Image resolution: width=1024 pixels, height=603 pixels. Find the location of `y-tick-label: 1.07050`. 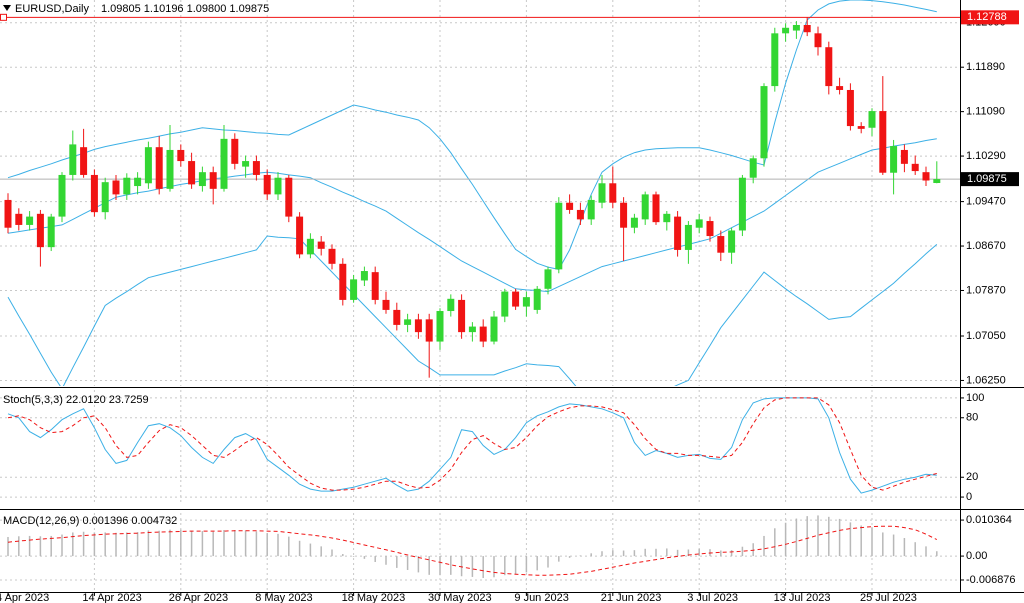

y-tick-label: 1.07050 is located at coordinates (986, 336).